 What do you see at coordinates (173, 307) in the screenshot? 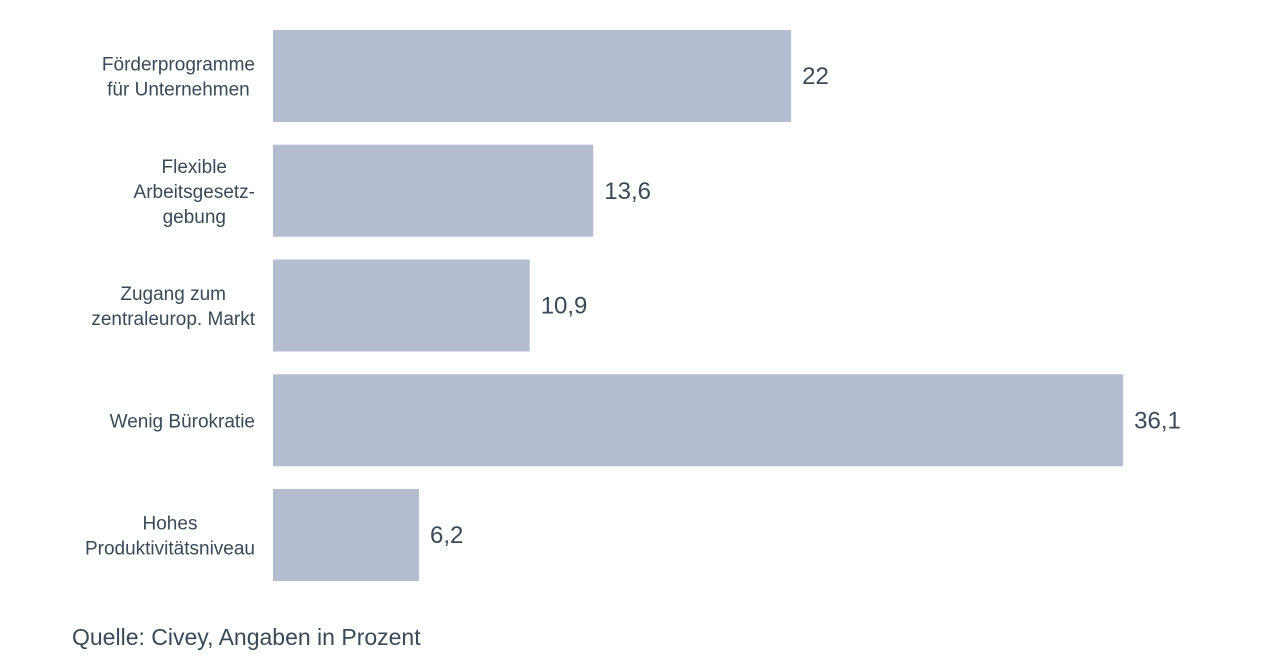
I see `category-label-2: Zugang zum zentraleurop. Markt` at bounding box center [173, 307].